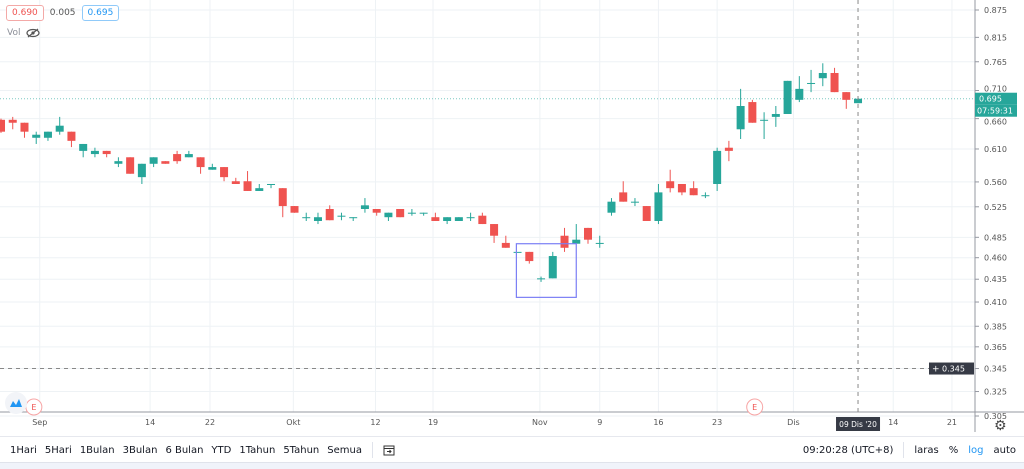  Describe the element at coordinates (257, 450) in the screenshot. I see `range-1y: 1Tahun` at that location.